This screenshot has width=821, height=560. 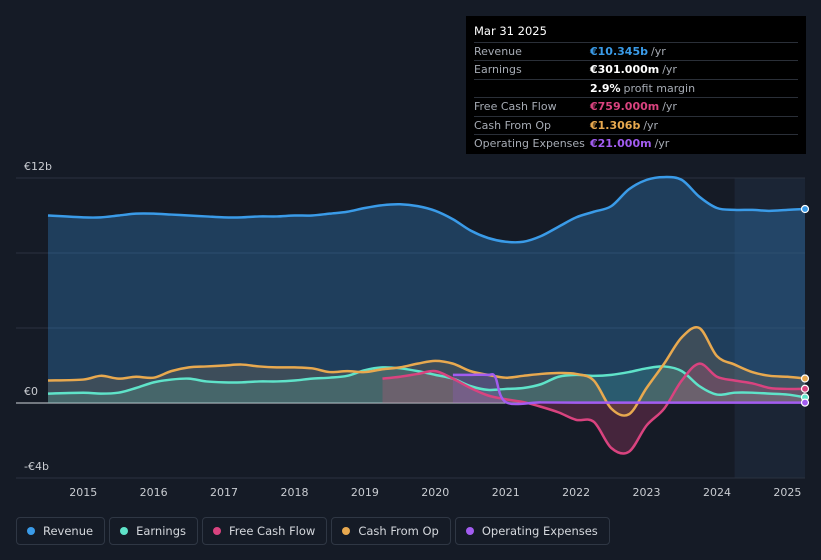 What do you see at coordinates (805, 209) in the screenshot?
I see `revenue-end-marker` at bounding box center [805, 209].